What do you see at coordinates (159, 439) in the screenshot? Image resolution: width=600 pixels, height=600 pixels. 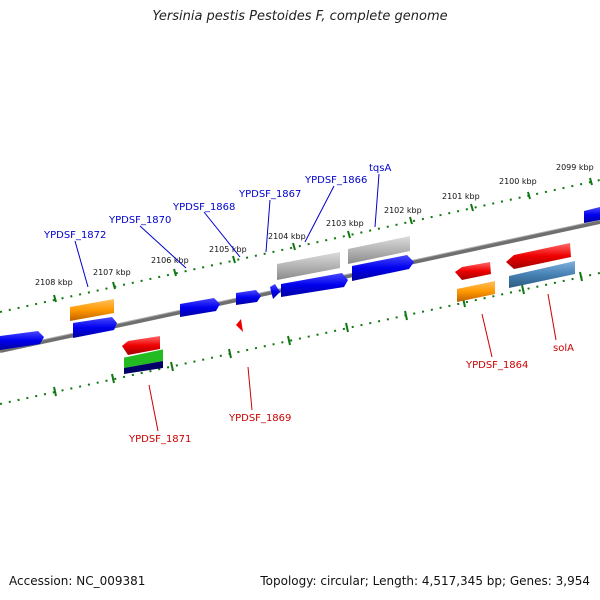 I see `gene-label-ypdsf-1871: YPDSF_1871` at bounding box center [159, 439].